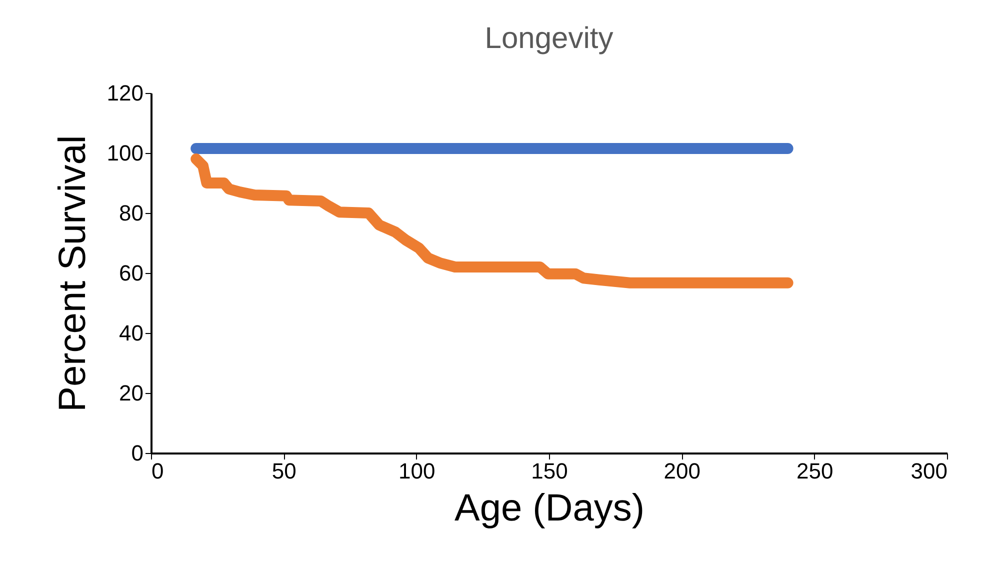 This screenshot has width=981, height=570. What do you see at coordinates (284, 471) in the screenshot?
I see `x-tick-label: 50` at bounding box center [284, 471].